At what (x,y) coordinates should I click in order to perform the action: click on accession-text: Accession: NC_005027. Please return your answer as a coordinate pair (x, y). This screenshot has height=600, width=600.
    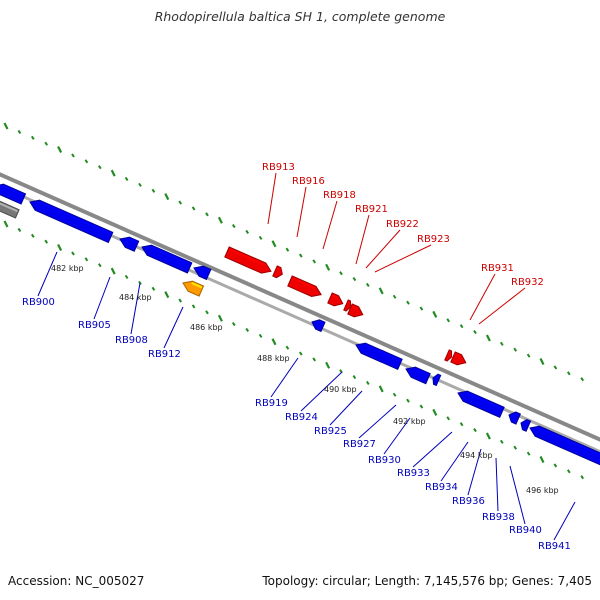
    Looking at the image, I should click on (76, 581).